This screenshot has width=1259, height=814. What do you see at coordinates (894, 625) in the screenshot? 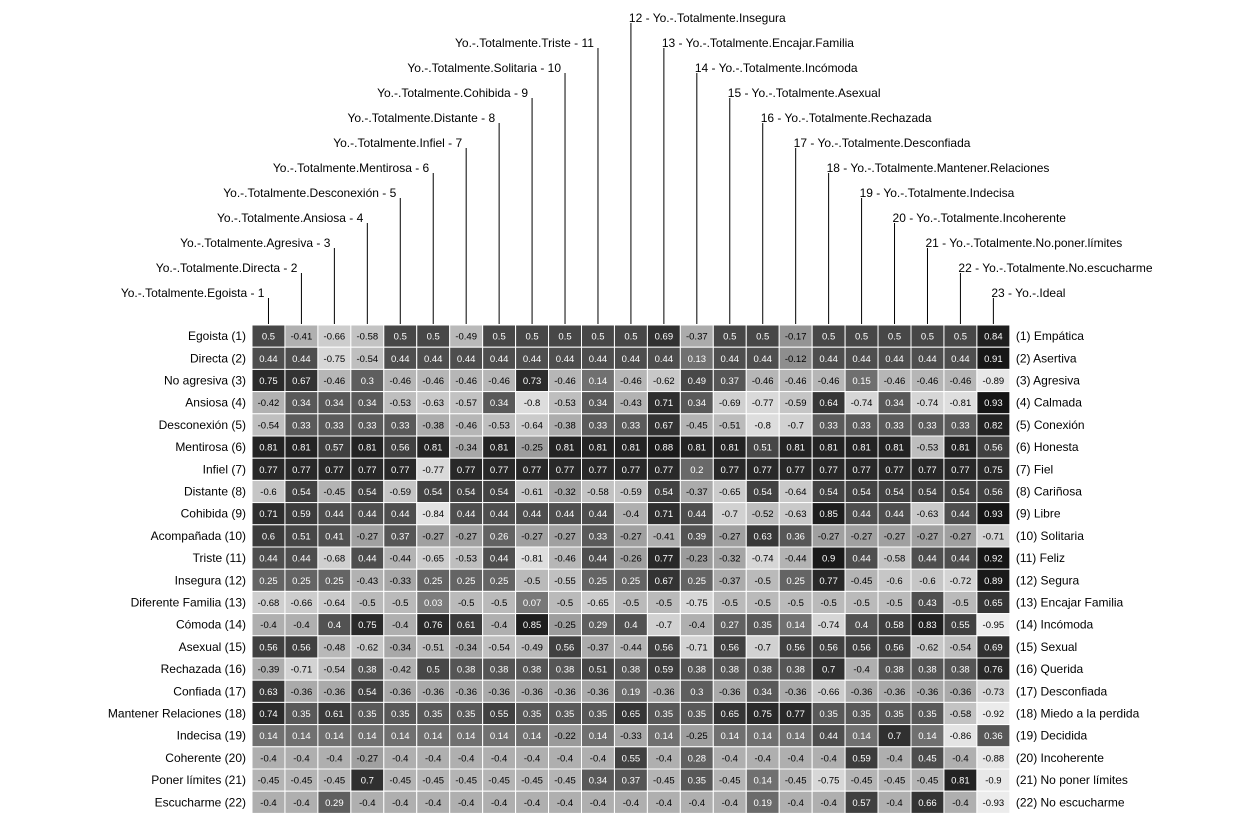
I see `cell-value-label: 0.58` at bounding box center [894, 625].